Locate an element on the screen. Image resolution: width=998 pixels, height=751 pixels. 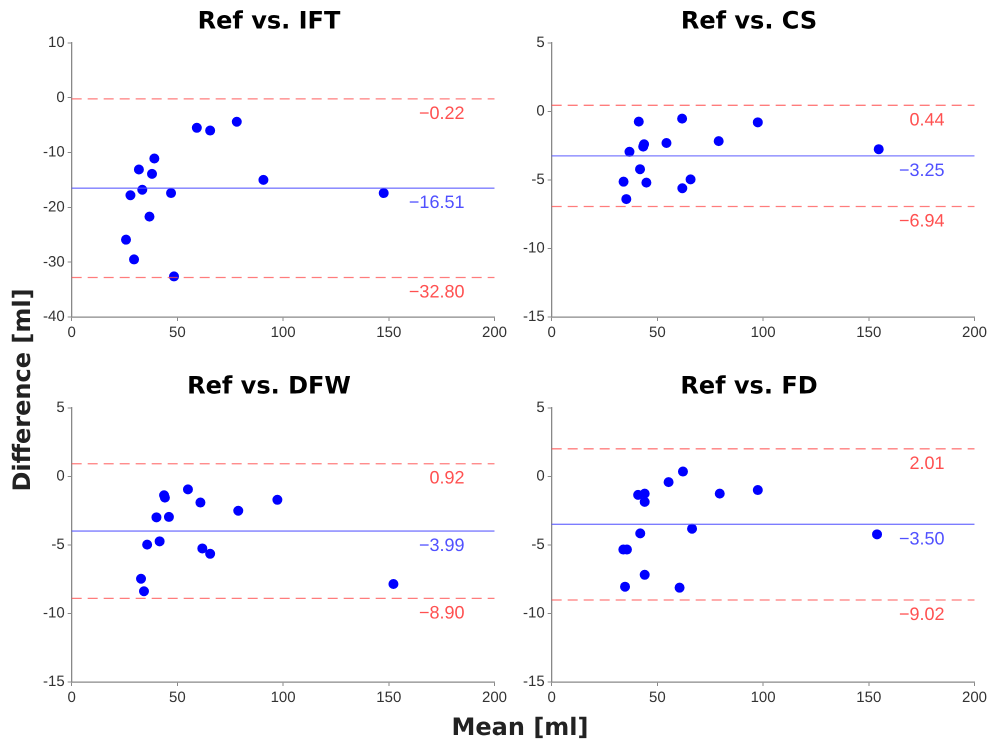
ref-line-label: 2.01 is located at coordinates (926, 462).